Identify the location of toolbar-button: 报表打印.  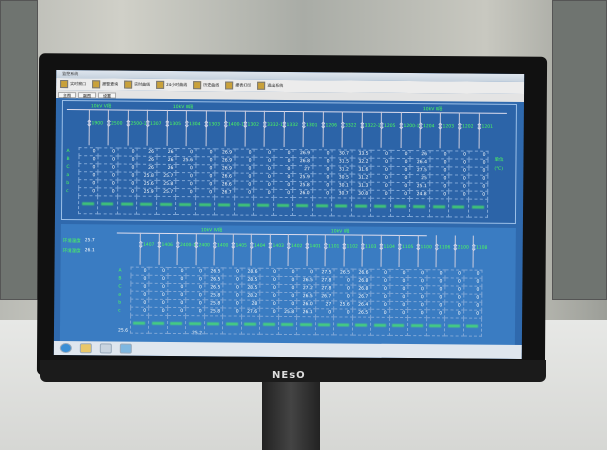
(238, 85).